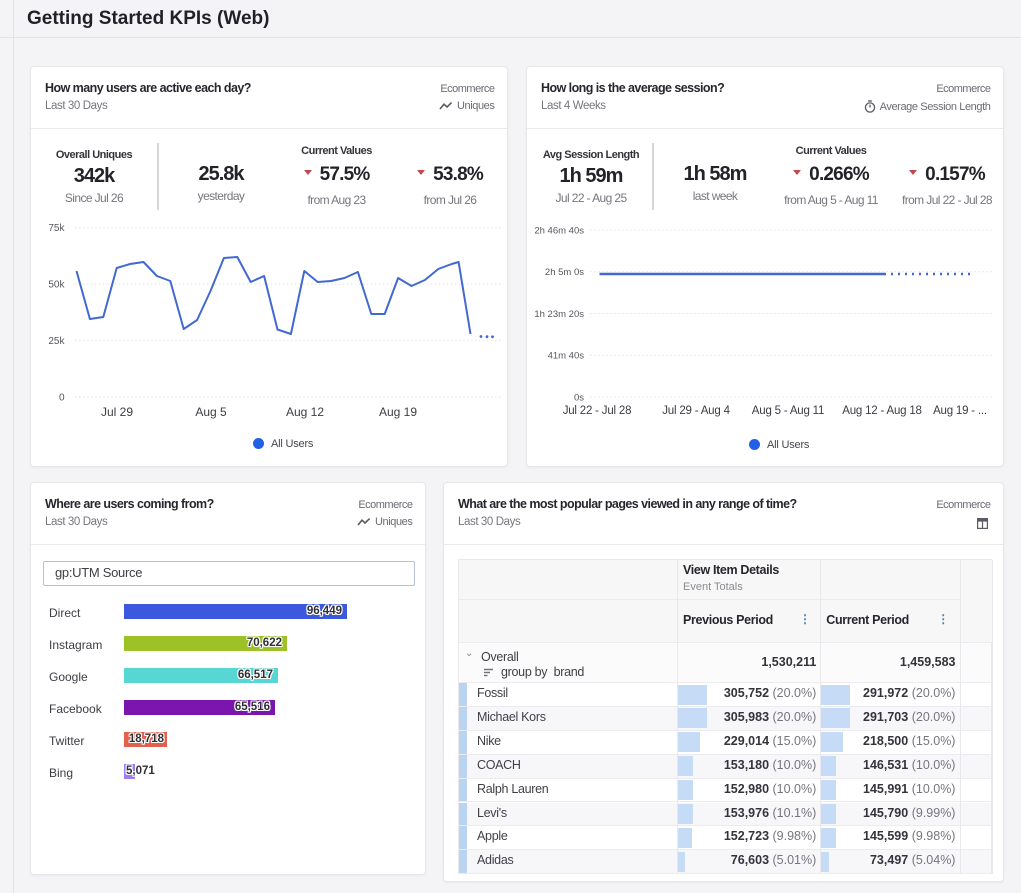 This screenshot has width=1021, height=893. What do you see at coordinates (559, 231) in the screenshot?
I see `svg-text: 2h 46m 40s` at bounding box center [559, 231].